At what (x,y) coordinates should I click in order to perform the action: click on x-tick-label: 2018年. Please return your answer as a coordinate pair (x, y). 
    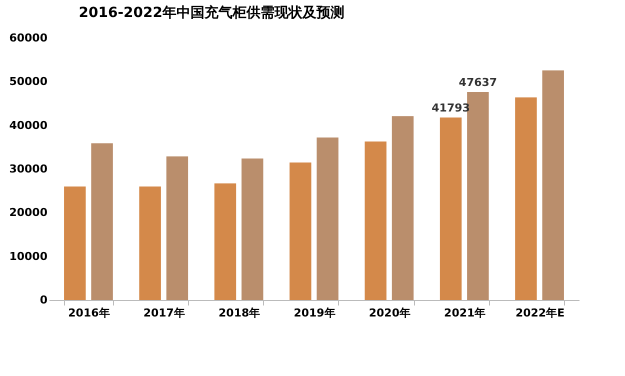
    Looking at the image, I should click on (239, 313).